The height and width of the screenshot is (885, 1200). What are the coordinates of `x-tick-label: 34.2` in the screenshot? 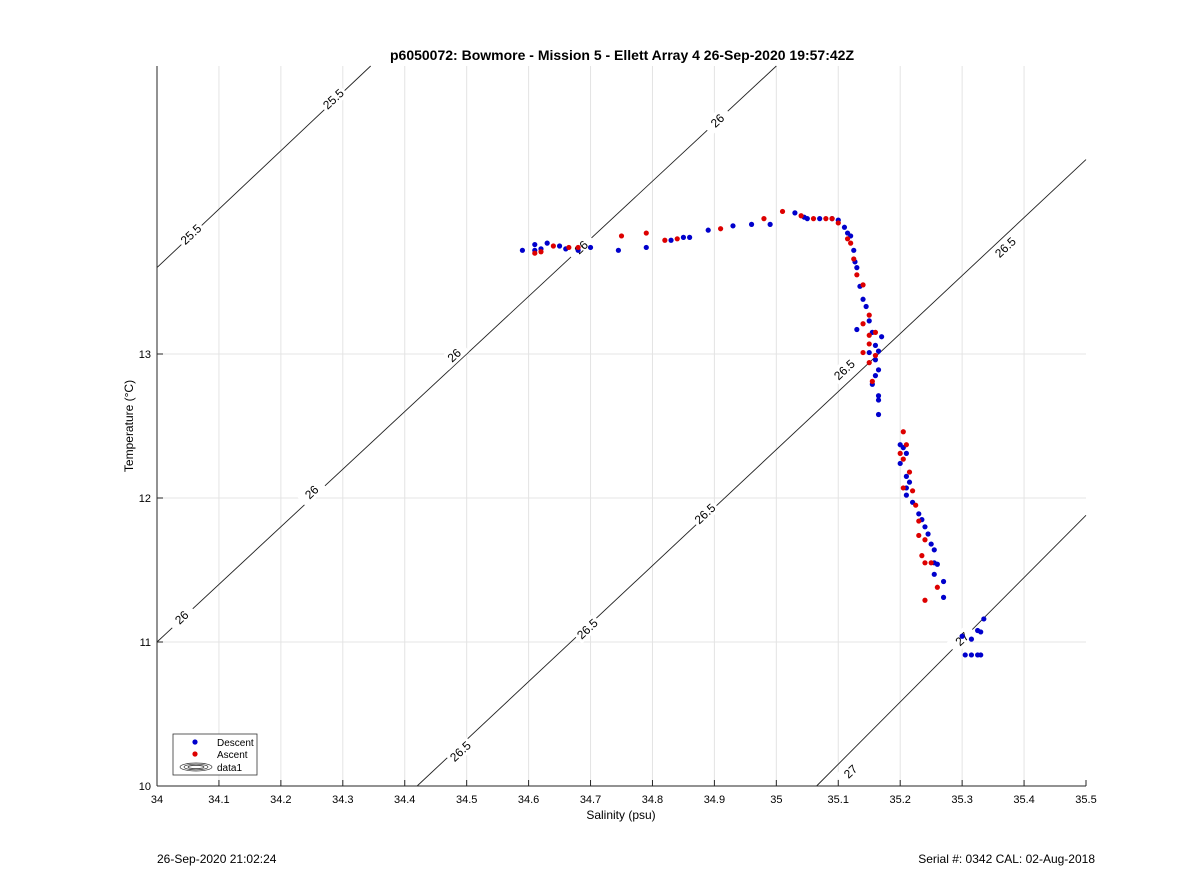 It's located at (280, 800).